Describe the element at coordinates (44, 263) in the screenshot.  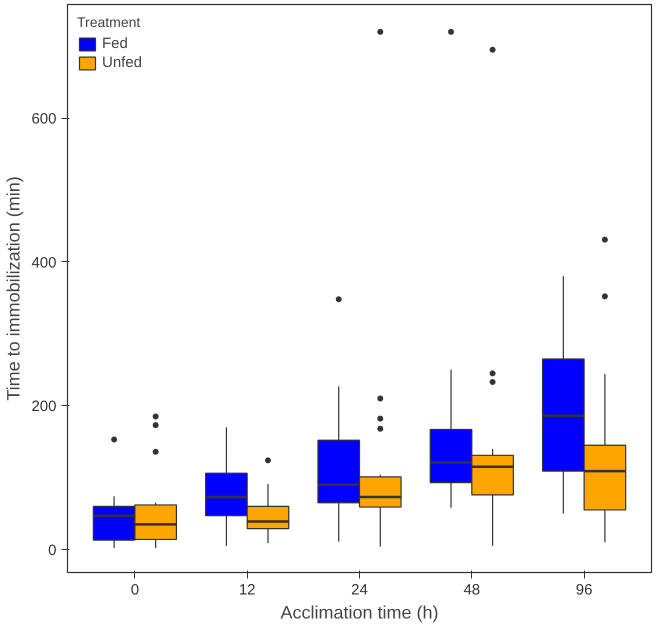
I see `y-tick-label: 400` at that location.